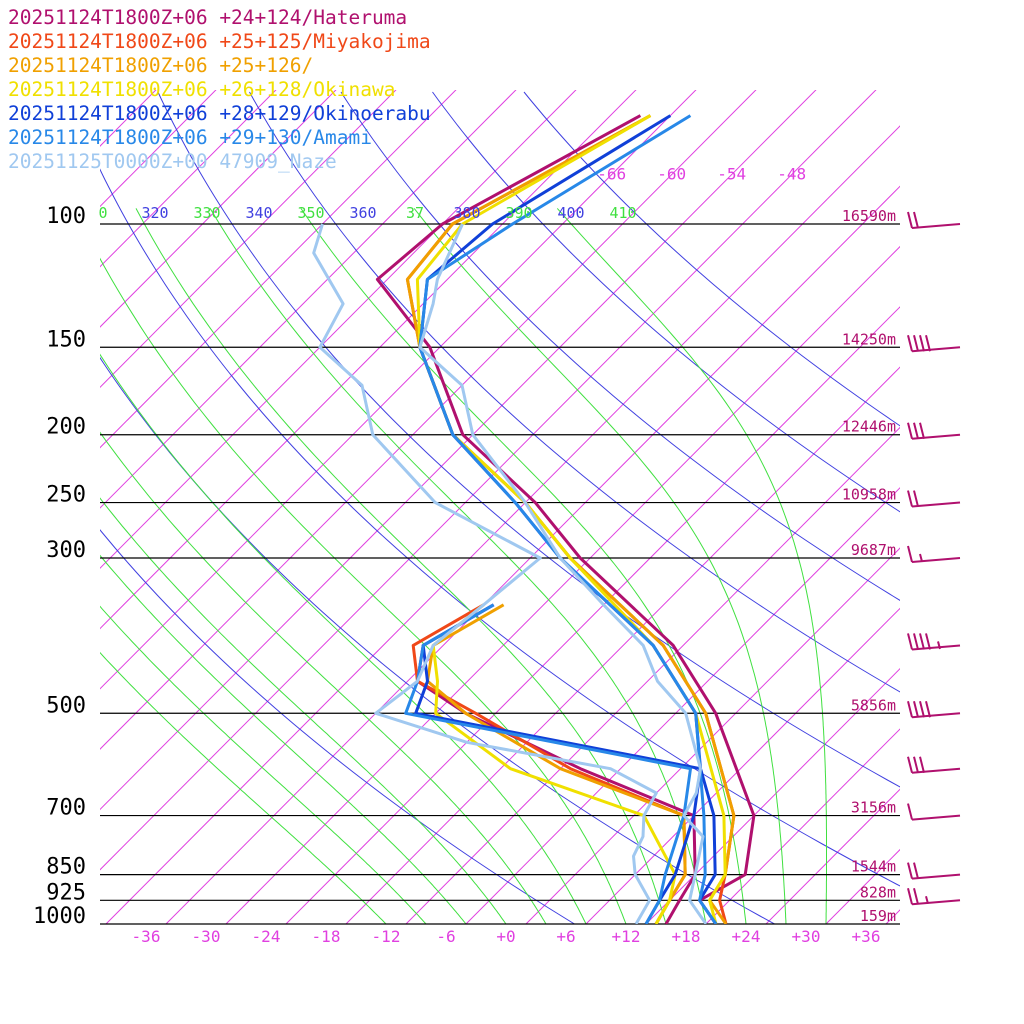  Describe the element at coordinates (326, 936) in the screenshot. I see `temperature-tick-label: -18` at that location.